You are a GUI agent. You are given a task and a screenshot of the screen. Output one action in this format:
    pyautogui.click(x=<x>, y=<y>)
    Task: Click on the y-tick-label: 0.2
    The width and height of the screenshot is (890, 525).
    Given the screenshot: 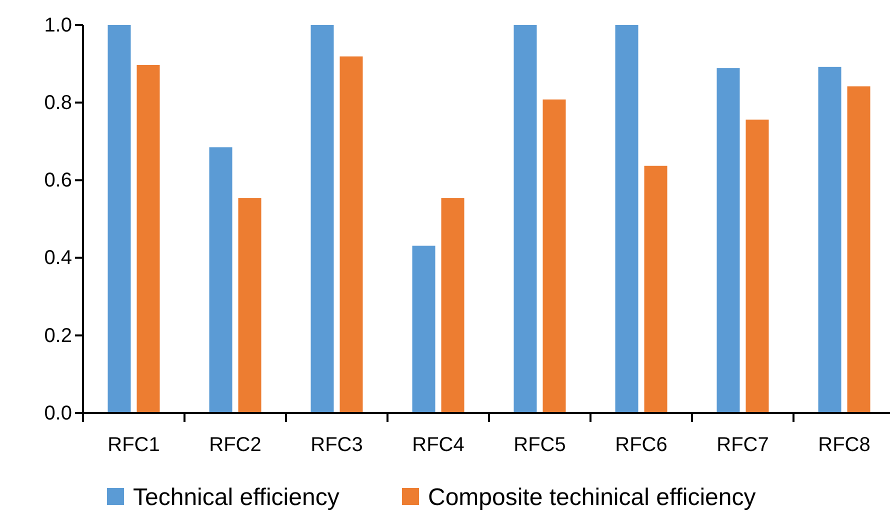 What is the action you would take?
    pyautogui.click(x=58, y=335)
    